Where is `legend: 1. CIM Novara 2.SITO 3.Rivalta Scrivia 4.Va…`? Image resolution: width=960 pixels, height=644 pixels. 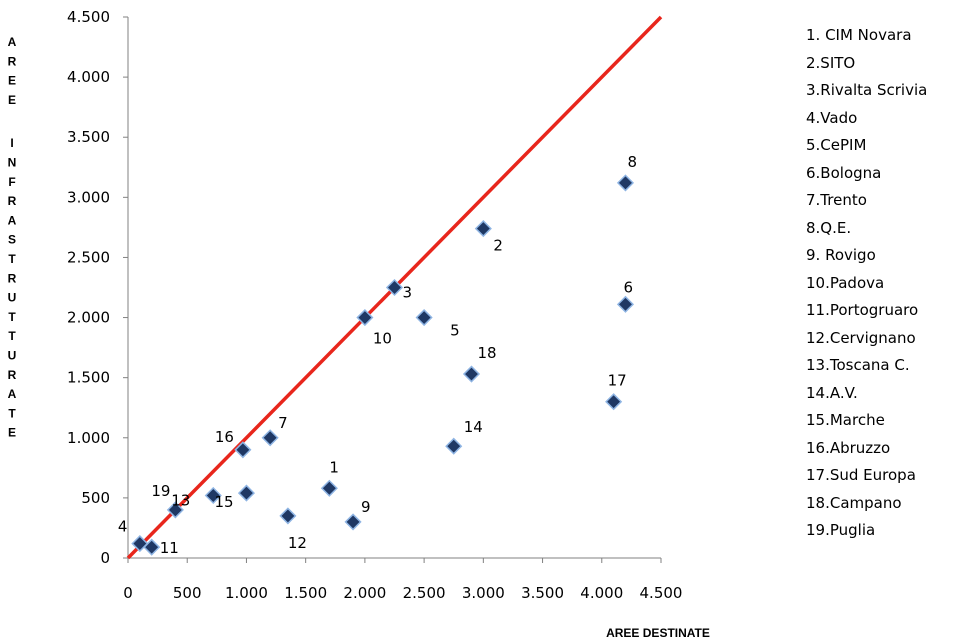 legend: 1. CIM Novara 2.SITO 3.Rivalta Scrivia 4.Va… is located at coordinates (866, 283).